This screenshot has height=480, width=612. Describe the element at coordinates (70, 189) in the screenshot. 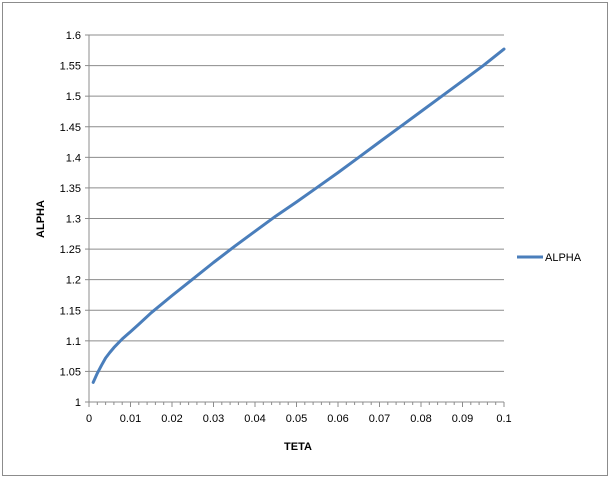

I see `y-tick-label: 1.35` at that location.